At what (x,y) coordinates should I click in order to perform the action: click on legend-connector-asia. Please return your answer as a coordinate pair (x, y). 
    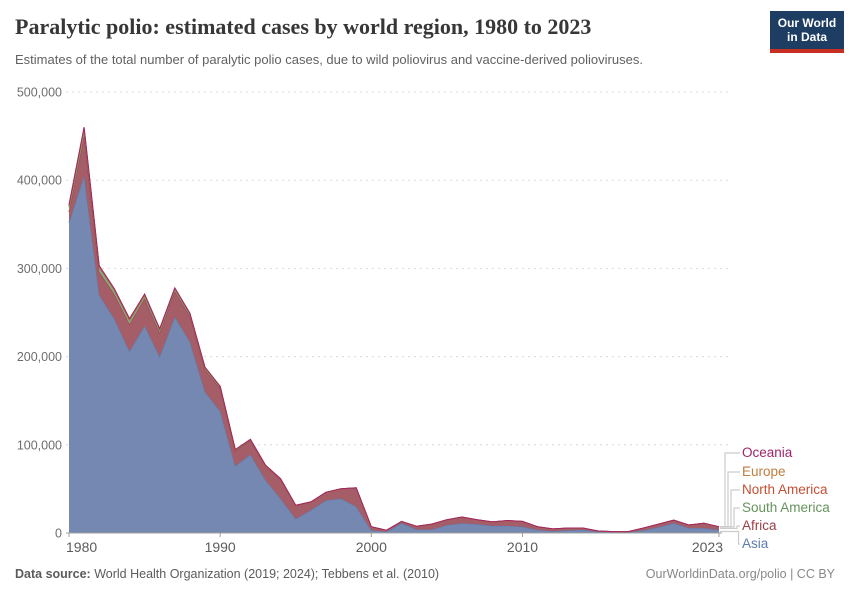
    Looking at the image, I should click on (730, 537).